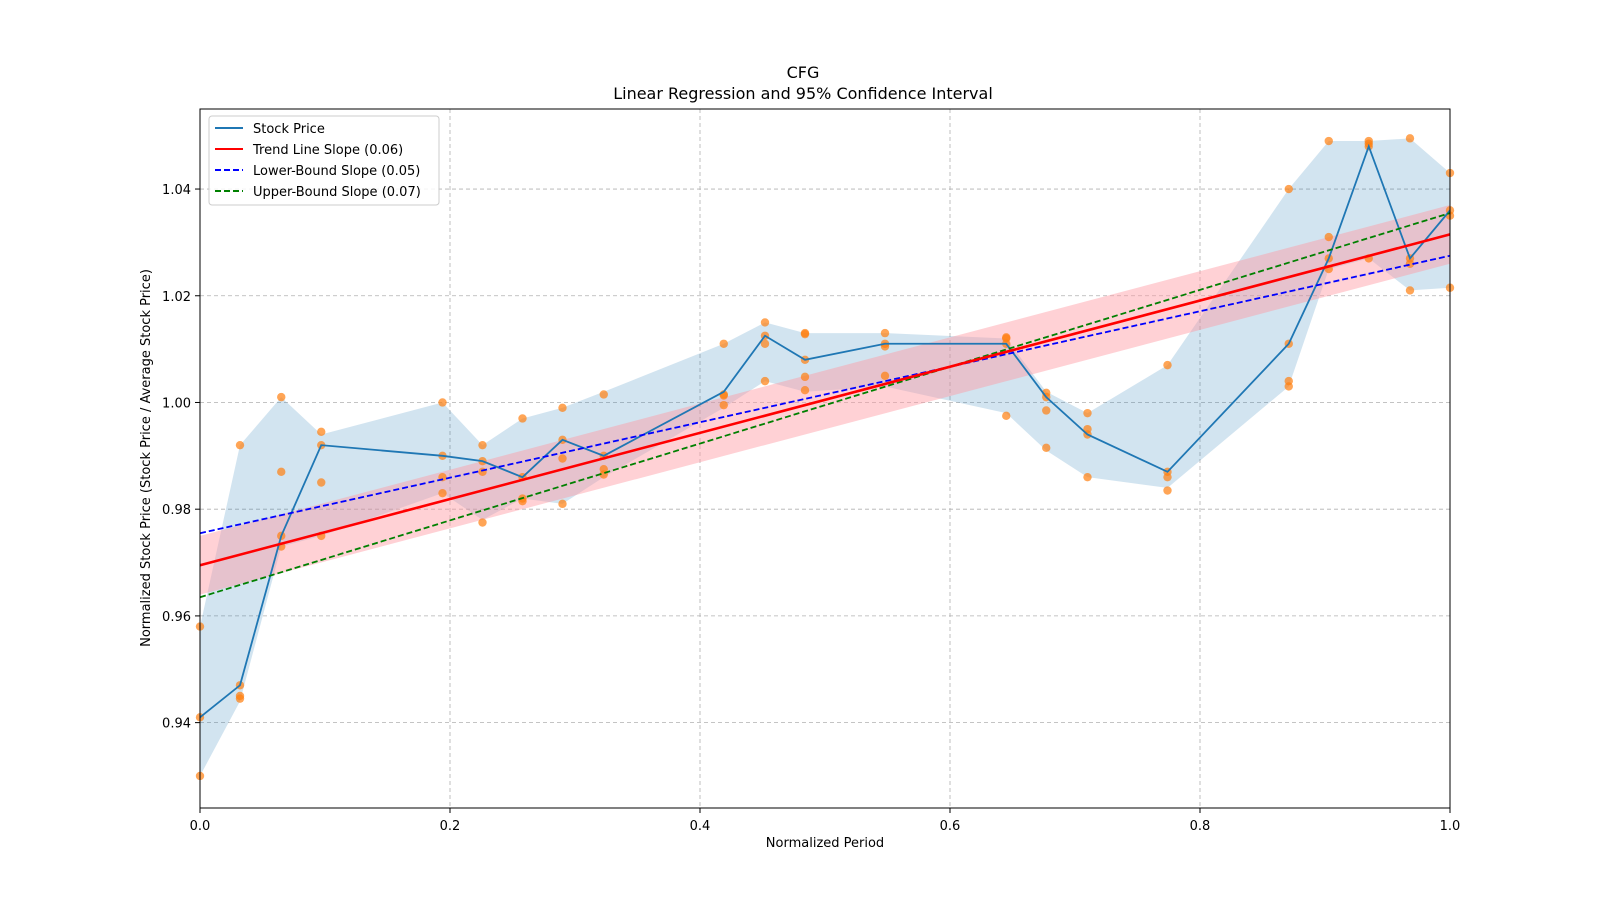 This screenshot has width=1600, height=900. What do you see at coordinates (700, 826) in the screenshot?
I see `x-tick-label: 0.4` at bounding box center [700, 826].